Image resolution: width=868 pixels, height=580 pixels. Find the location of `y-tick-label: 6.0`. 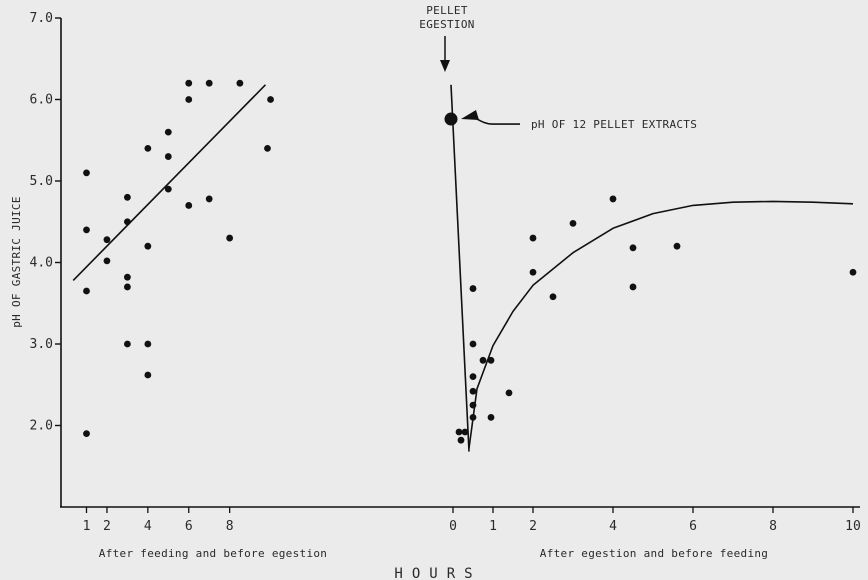

y-tick-label: 6.0 is located at coordinates (41, 100).